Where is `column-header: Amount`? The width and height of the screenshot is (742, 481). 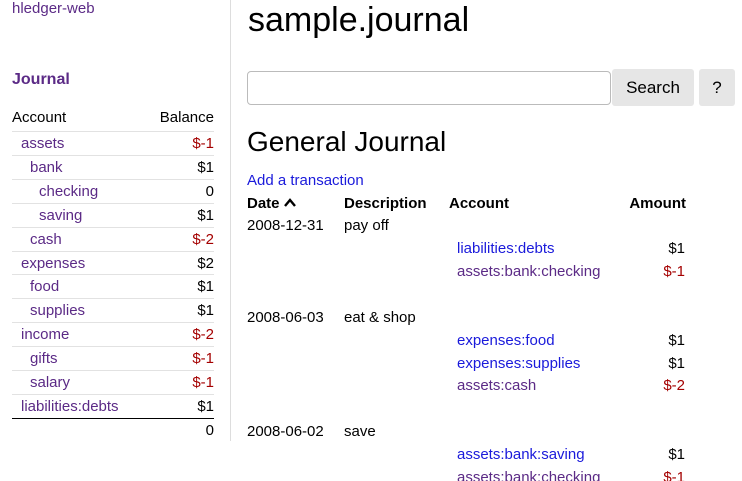 column-header: Amount is located at coordinates (657, 203).